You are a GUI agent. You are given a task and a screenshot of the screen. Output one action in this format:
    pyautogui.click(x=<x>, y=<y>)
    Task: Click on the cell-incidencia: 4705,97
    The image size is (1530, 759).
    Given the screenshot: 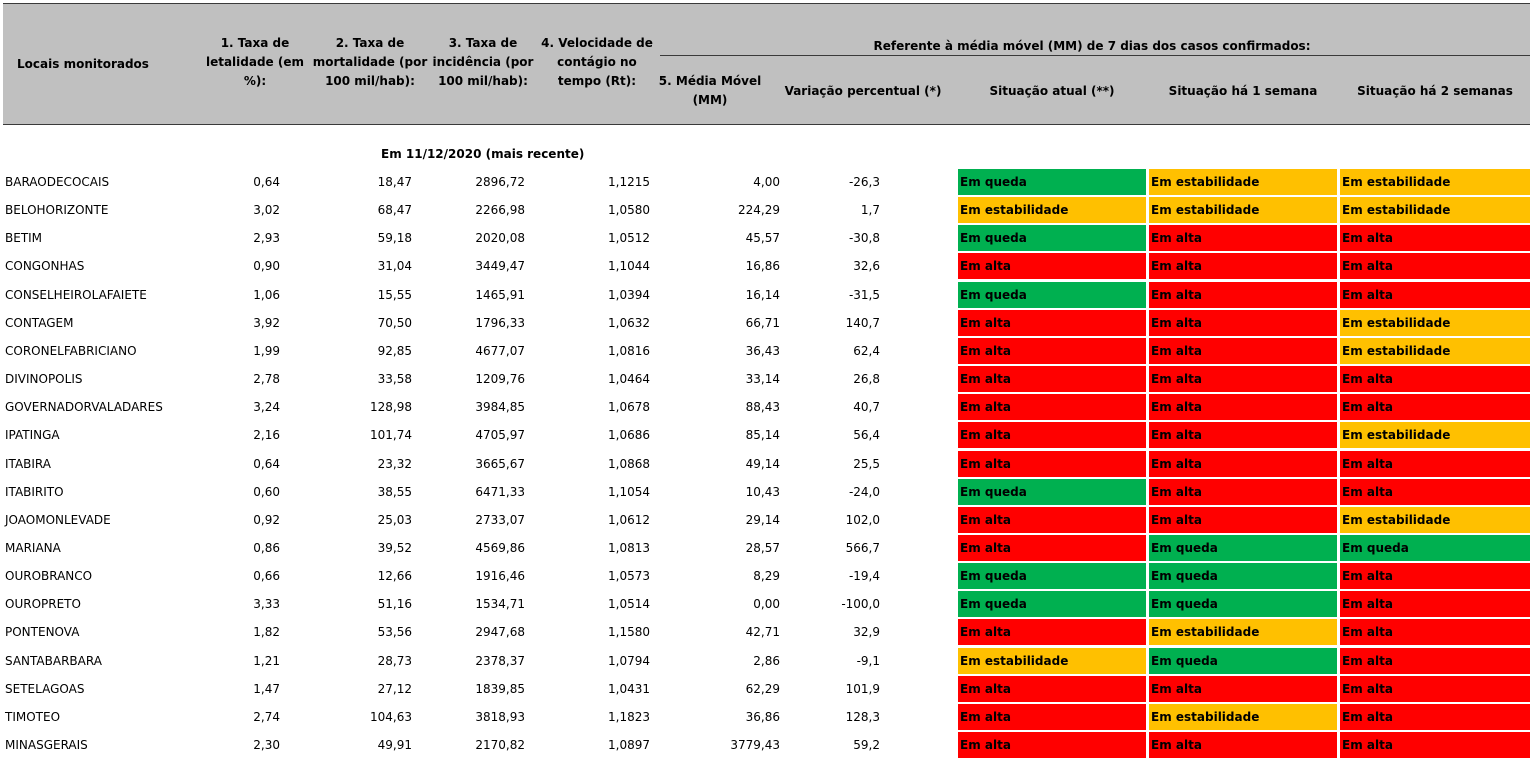 What is the action you would take?
    pyautogui.click(x=500, y=435)
    